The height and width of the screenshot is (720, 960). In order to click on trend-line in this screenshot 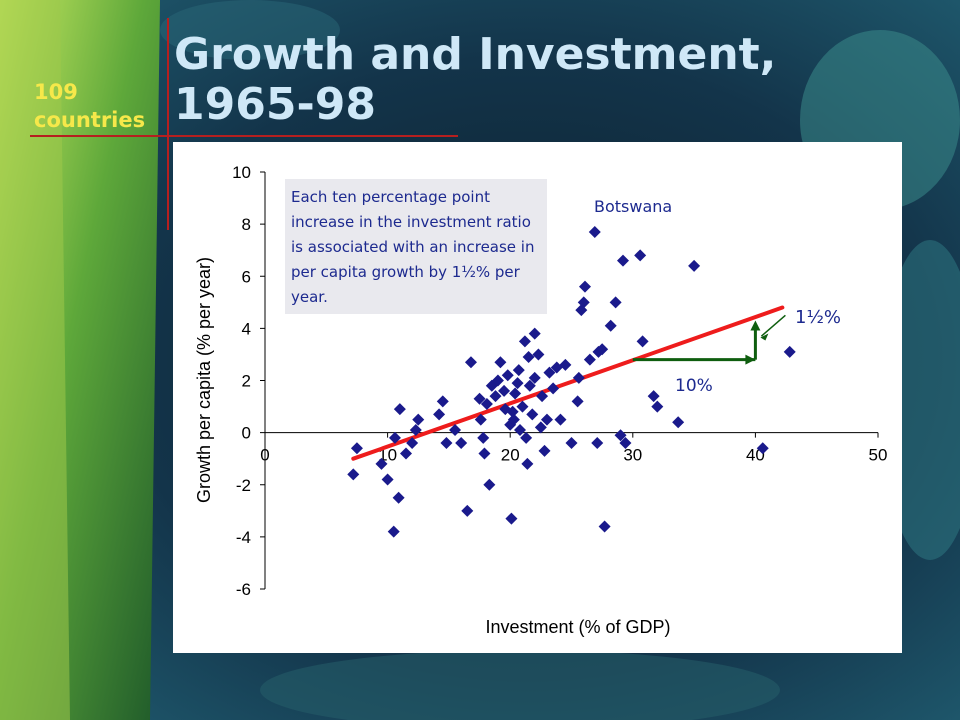, I will do `click(568, 383)`.